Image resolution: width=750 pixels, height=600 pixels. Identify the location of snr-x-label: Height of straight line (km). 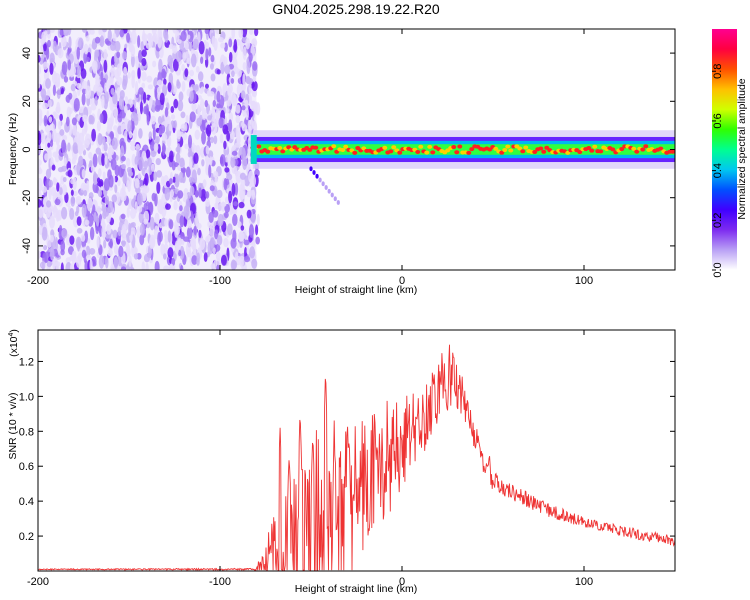
(356, 589).